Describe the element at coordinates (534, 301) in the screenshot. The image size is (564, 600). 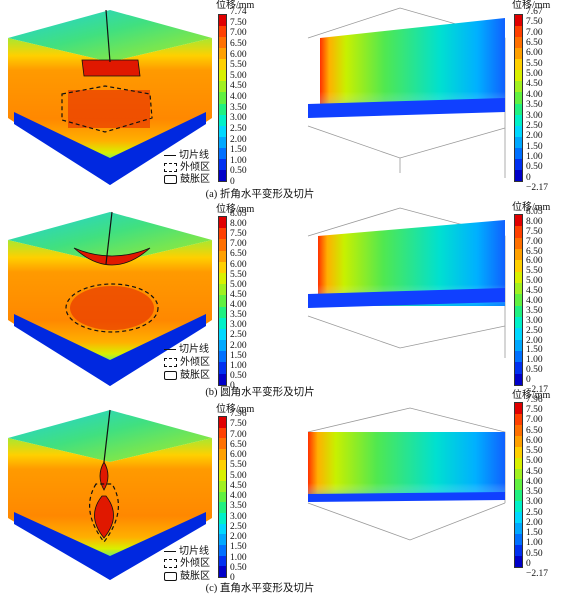
I see `scale-tick-label: 4.00` at that location.